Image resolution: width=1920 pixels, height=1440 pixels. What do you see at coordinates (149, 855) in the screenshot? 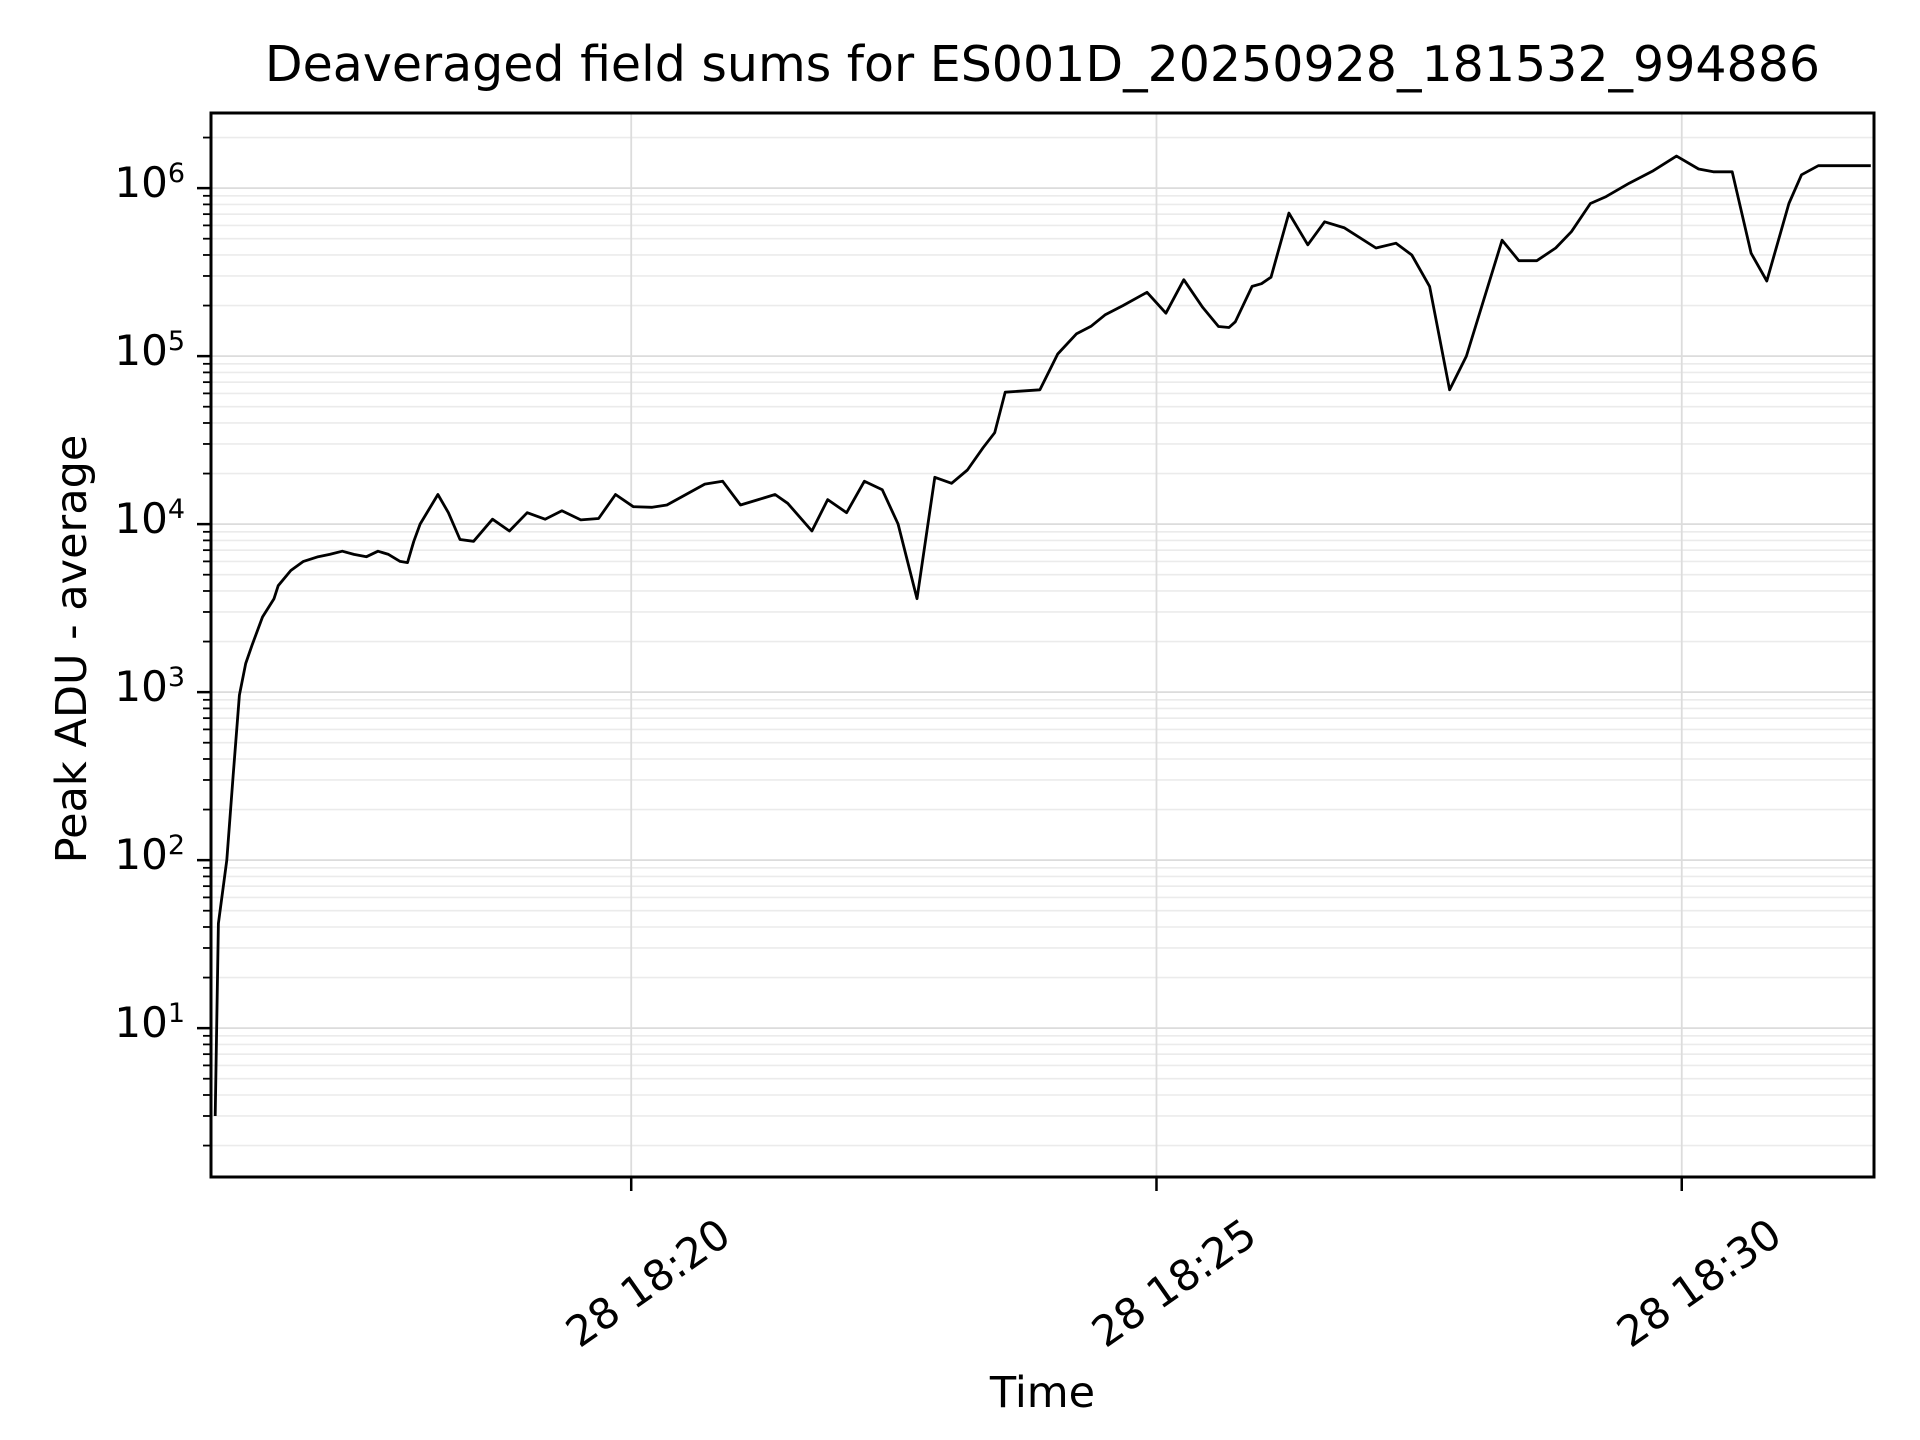
I see `y-tick-label: 102` at bounding box center [149, 855].